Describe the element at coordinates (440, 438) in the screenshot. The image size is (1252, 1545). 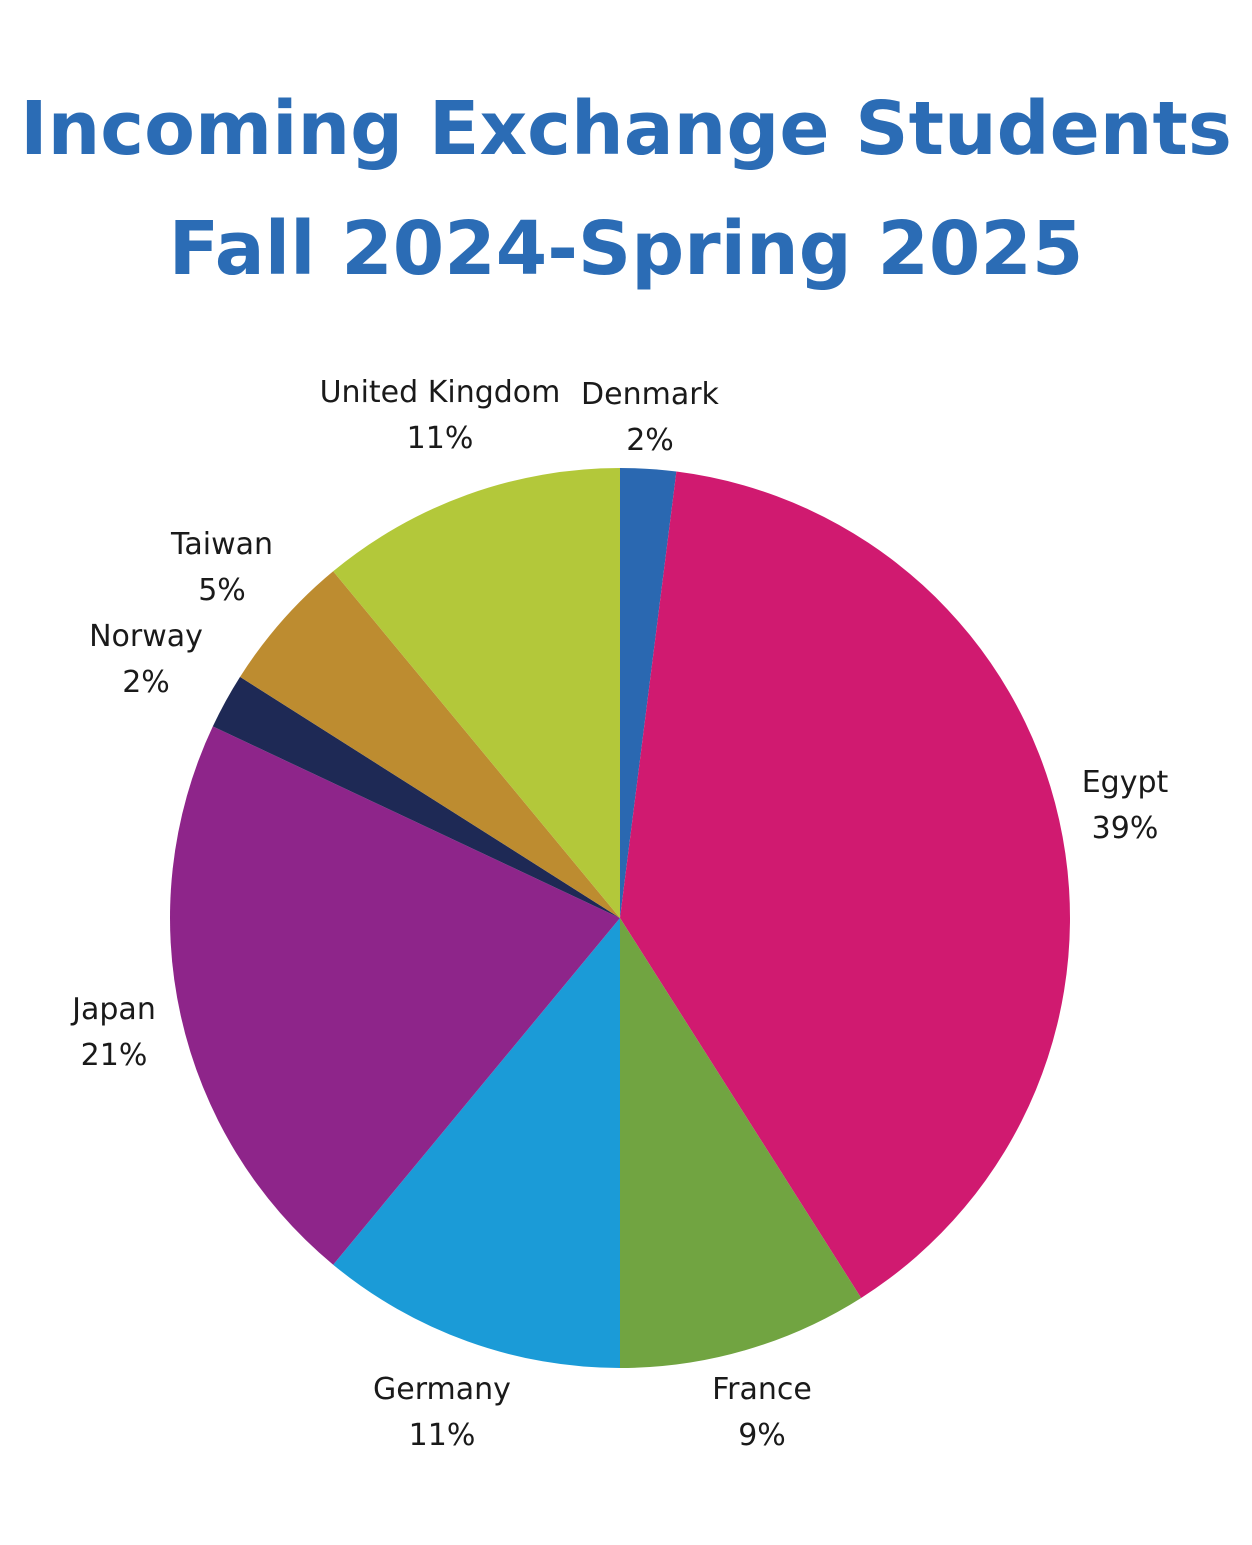
I see `slice-value-united-kingdom: 11%` at that location.